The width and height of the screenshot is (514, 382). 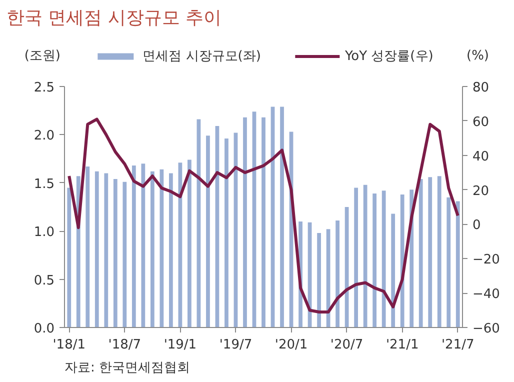 I want to click on y2-tick-label: 20, so click(x=481, y=191).